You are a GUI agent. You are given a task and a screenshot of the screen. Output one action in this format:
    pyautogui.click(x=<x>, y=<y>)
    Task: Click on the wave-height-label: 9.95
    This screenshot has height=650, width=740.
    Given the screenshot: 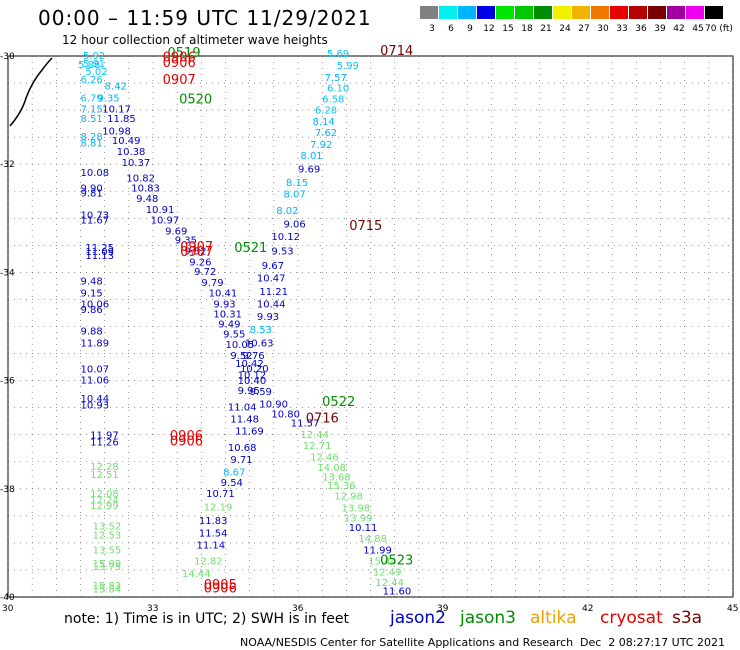 What is the action you would take?
    pyautogui.click(x=249, y=391)
    